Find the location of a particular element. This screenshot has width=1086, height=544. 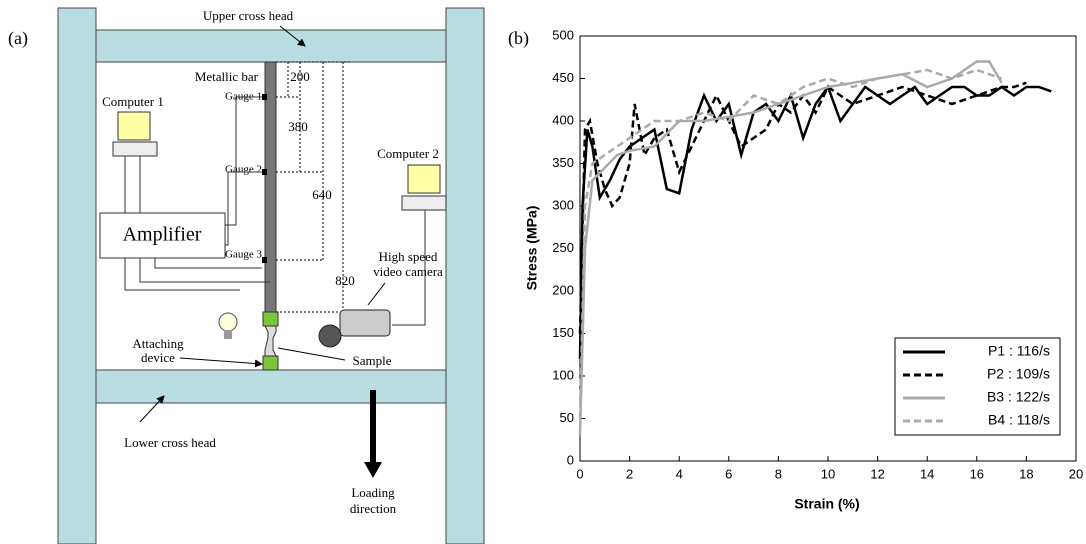

y-tick-label: 450 is located at coordinates (563, 77).